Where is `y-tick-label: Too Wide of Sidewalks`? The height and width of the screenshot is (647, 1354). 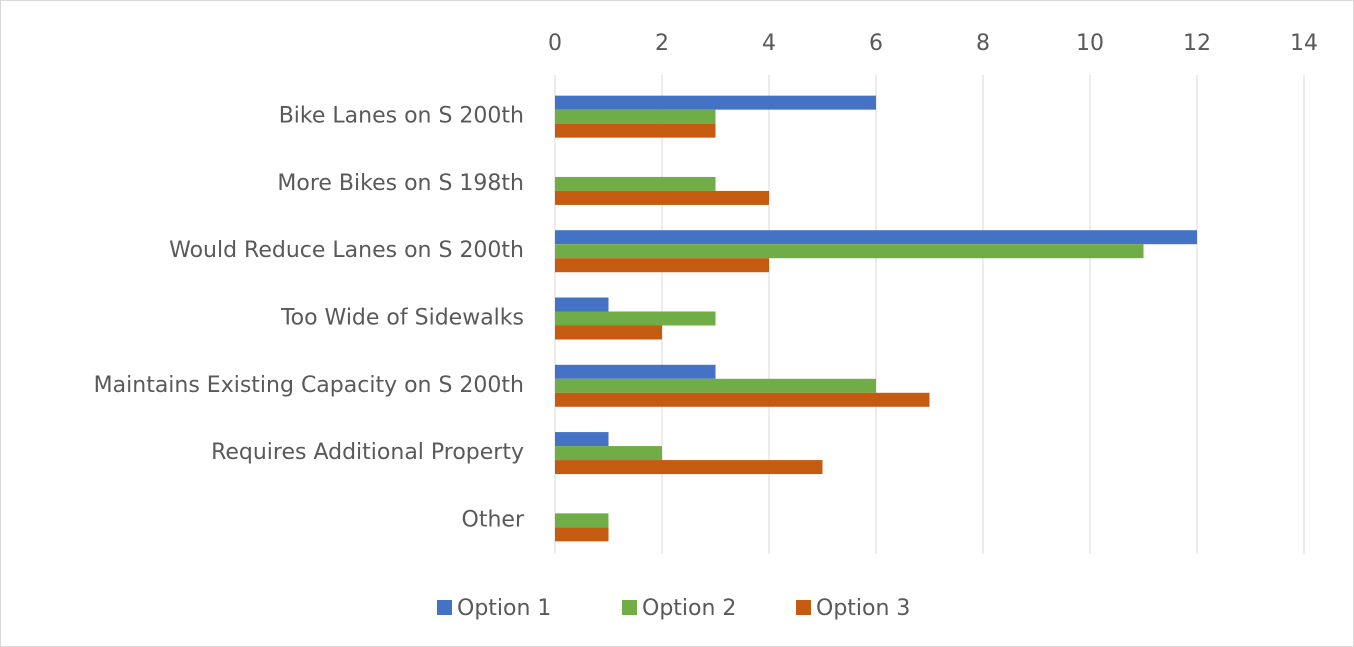 y-tick-label: Too Wide of Sidewalks is located at coordinates (402, 318).